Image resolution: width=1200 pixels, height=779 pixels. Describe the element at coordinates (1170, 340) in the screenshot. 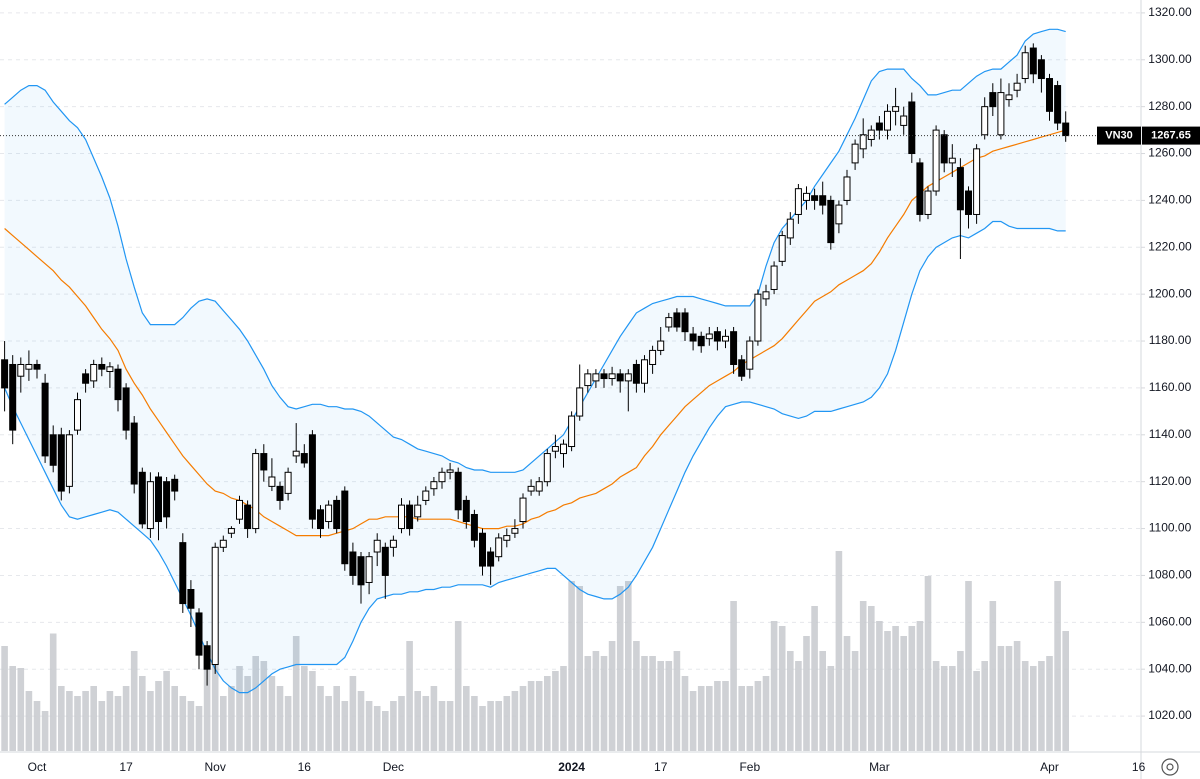

I see `y-tick-label: 1180.00` at that location.